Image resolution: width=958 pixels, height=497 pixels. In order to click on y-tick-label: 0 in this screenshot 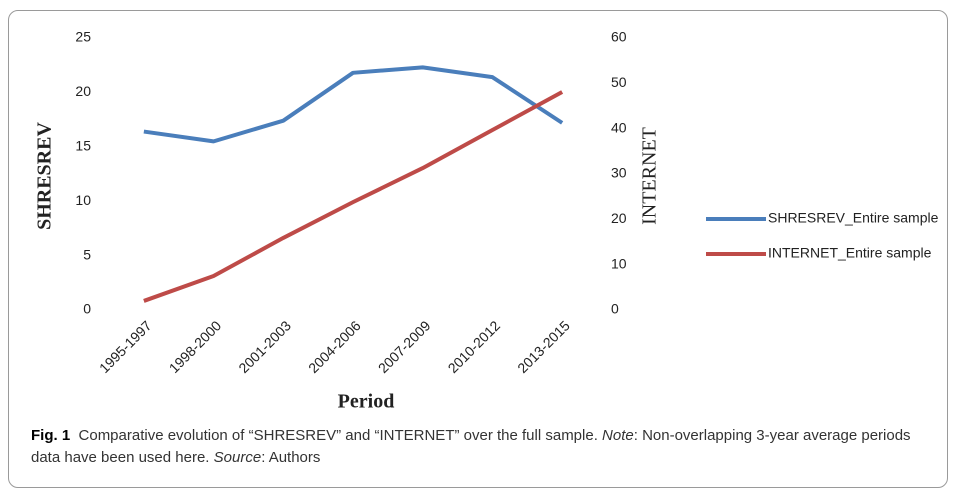, I will do `click(87, 309)`.